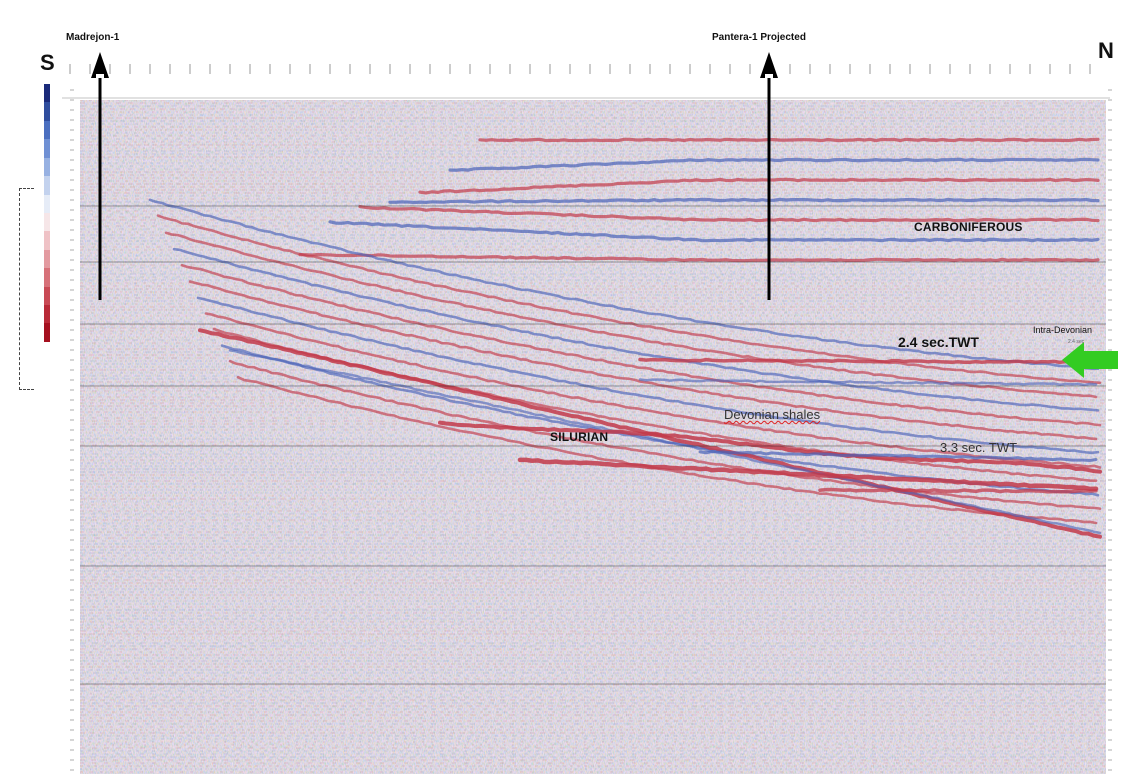  I want to click on carboniferous-label: CARBONIFEROUS, so click(968, 227).